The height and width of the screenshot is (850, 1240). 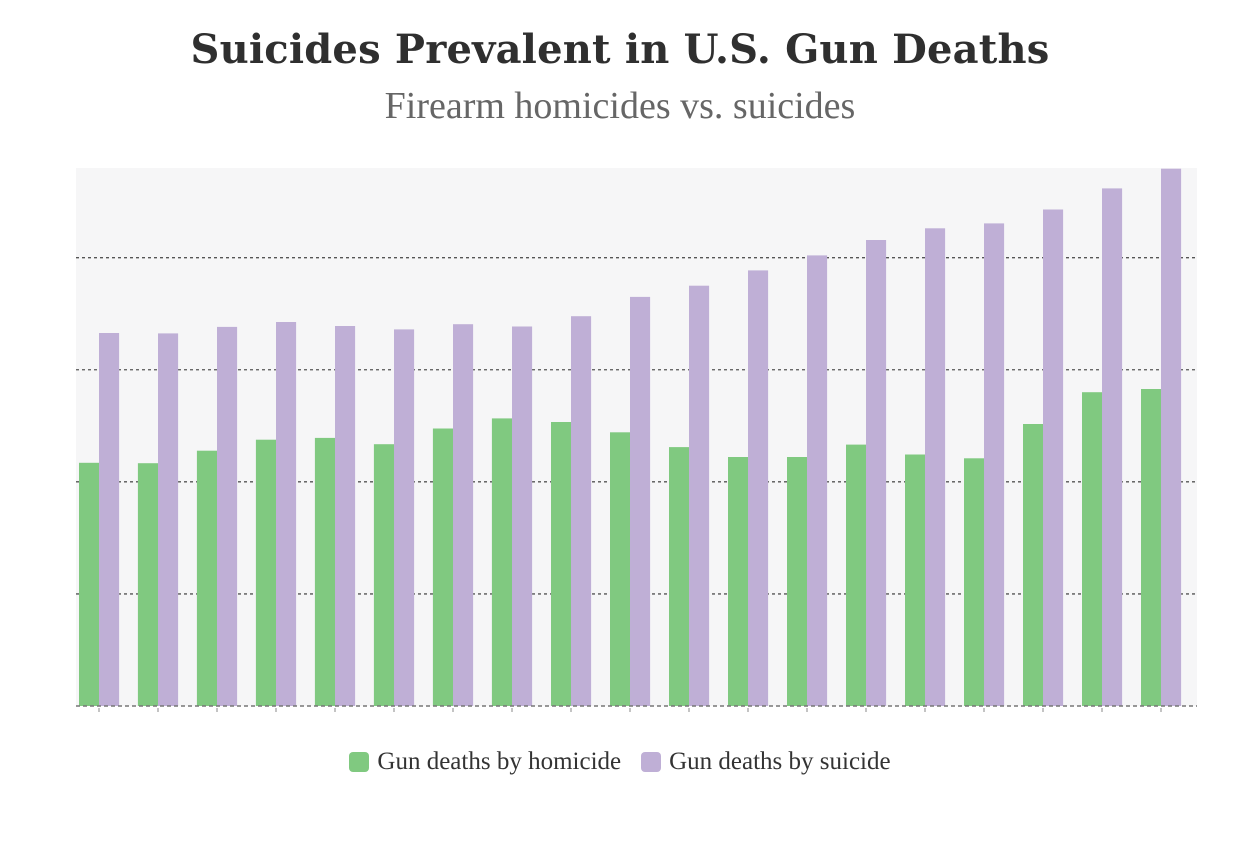 I want to click on legend-item-homicide: Gun deaths by homicide, so click(x=485, y=762).